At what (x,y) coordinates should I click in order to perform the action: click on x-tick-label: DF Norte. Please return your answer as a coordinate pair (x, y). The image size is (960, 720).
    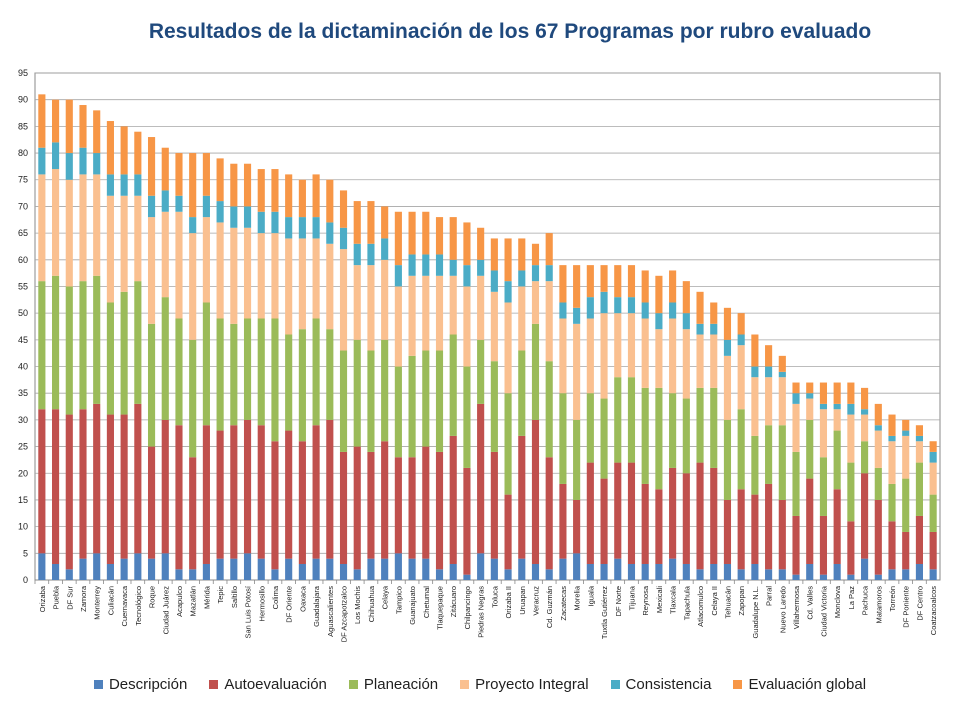
    Looking at the image, I should click on (618, 601).